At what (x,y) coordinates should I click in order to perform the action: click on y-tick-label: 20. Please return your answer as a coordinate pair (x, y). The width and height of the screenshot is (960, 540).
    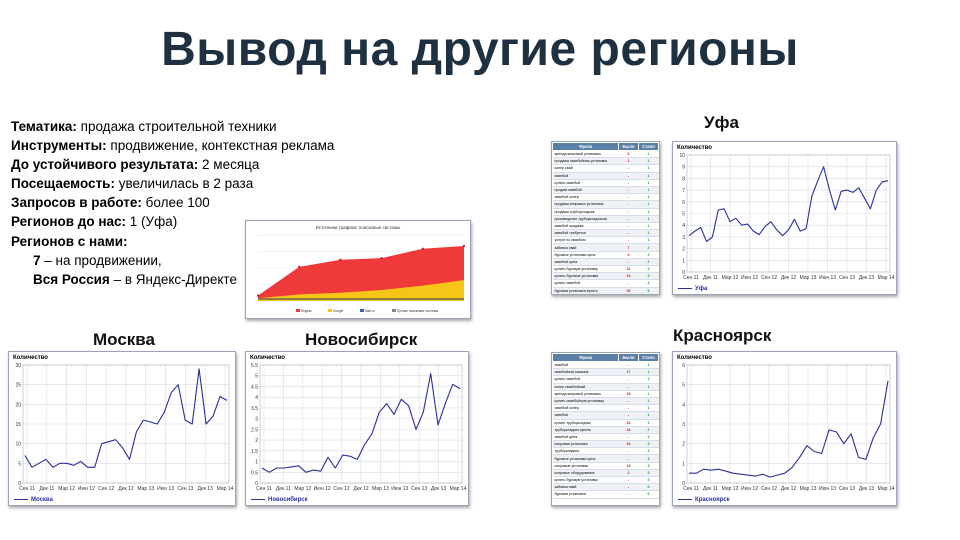
    Looking at the image, I should click on (18, 405).